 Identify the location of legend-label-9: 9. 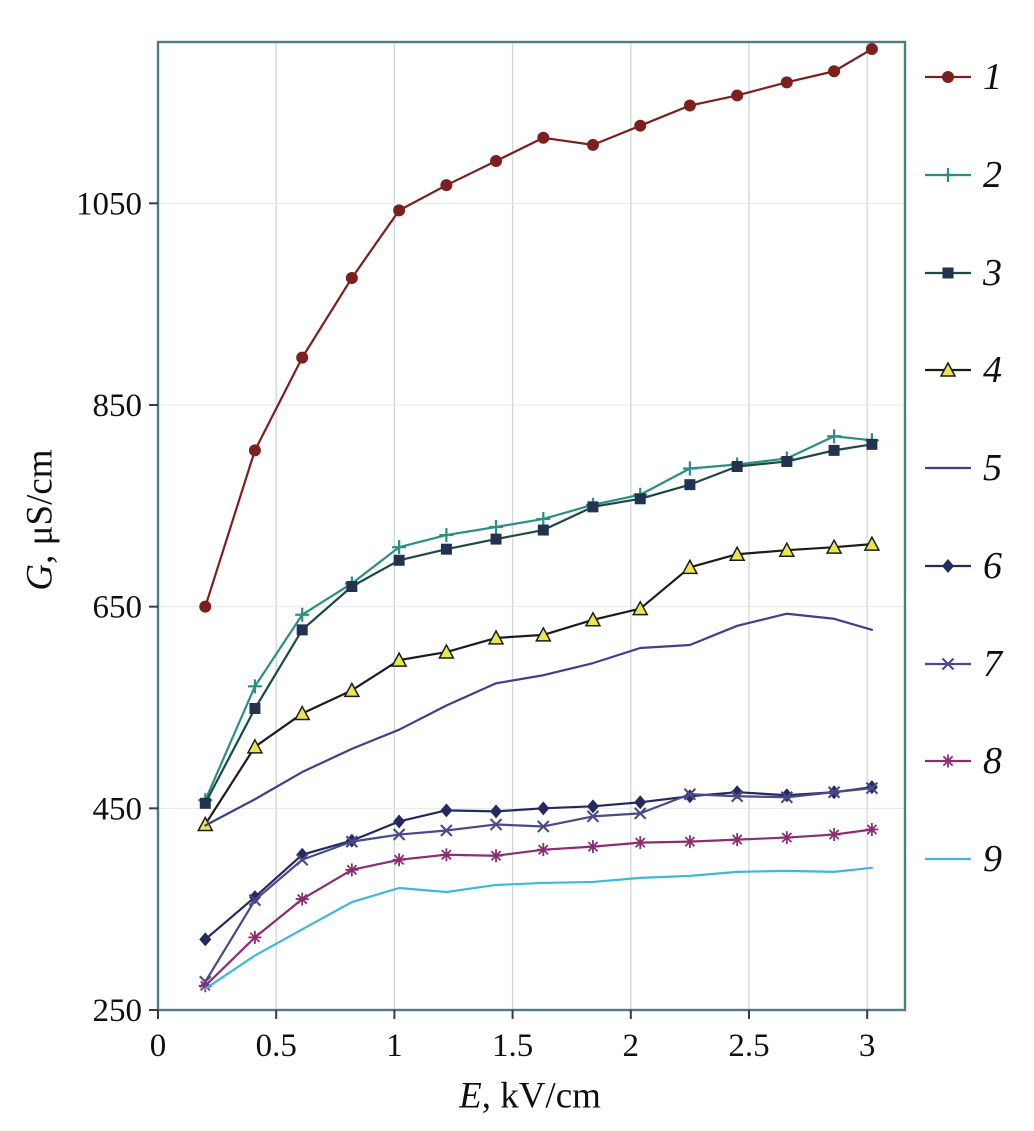
(992, 859).